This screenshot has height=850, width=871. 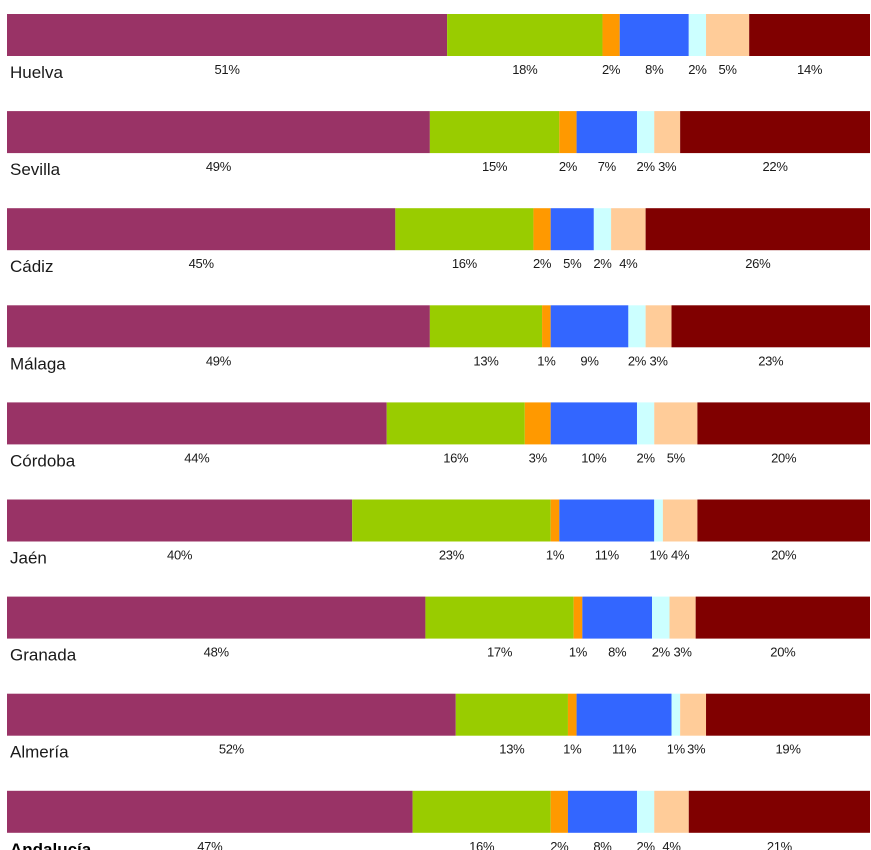 I want to click on data-label: 51%, so click(x=227, y=69).